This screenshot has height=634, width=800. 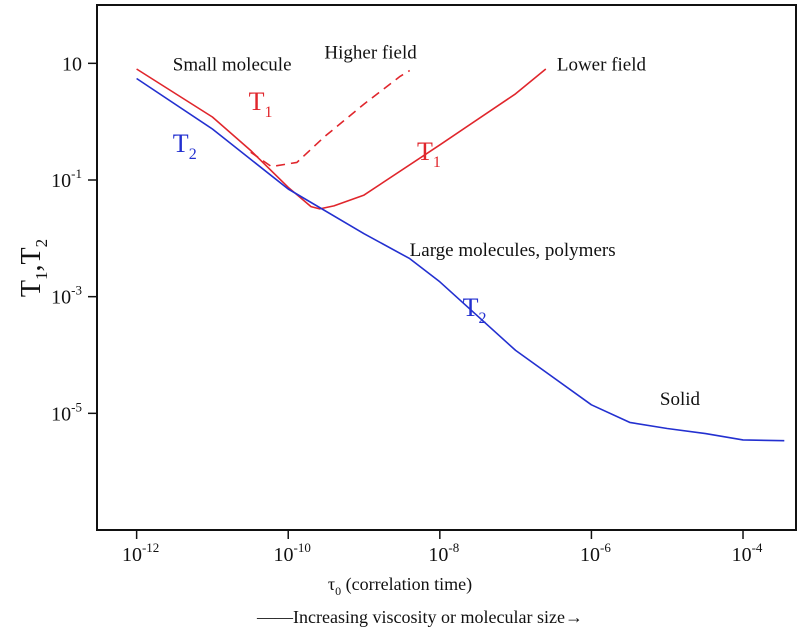 I want to click on x-tick-label: 10⁻⁴, so click(x=747, y=553).